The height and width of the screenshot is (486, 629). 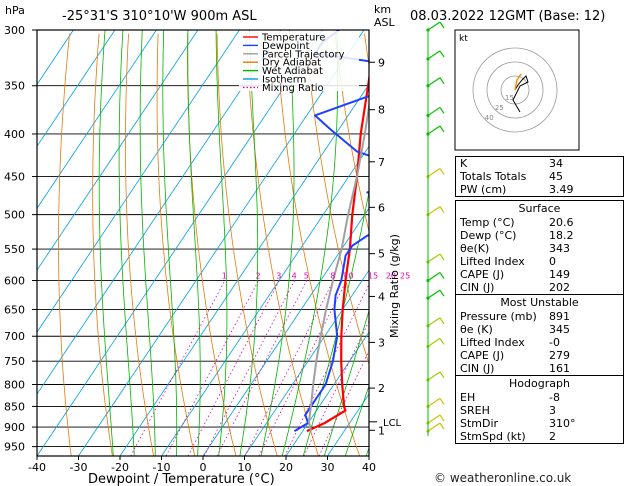 I want to click on y-tick-label: 600, so click(x=14, y=281).